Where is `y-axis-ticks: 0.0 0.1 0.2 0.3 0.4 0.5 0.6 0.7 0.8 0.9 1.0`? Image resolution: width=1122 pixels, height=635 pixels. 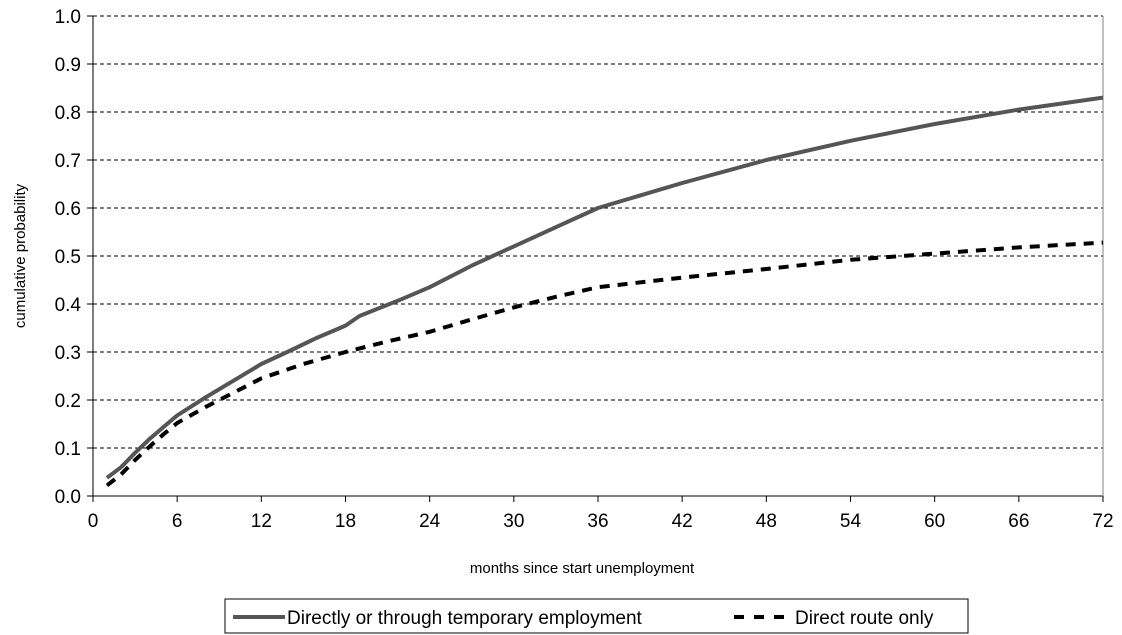 y-axis-ticks: 0.0 0.1 0.2 0.3 0.4 0.5 0.6 0.7 0.8 0.9 1.0 is located at coordinates (74, 257).